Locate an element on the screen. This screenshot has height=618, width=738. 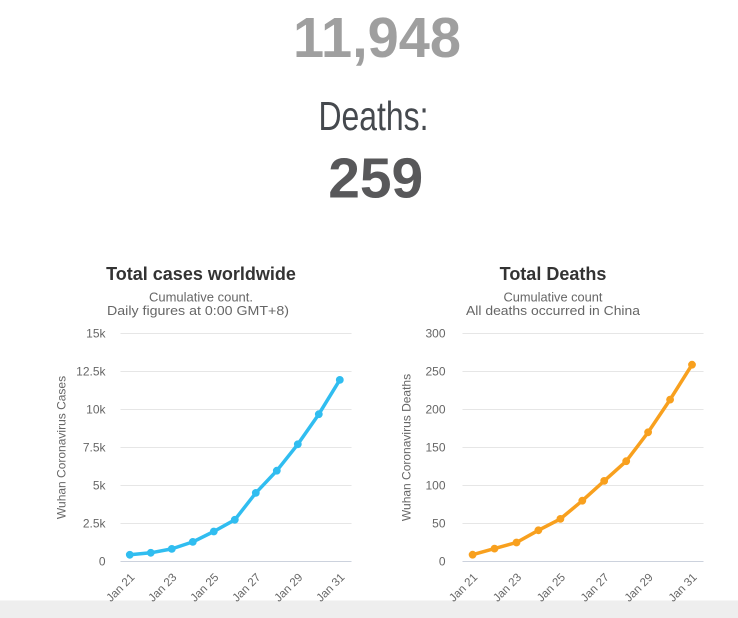
svg-text: 11,948 is located at coordinates (377, 37).